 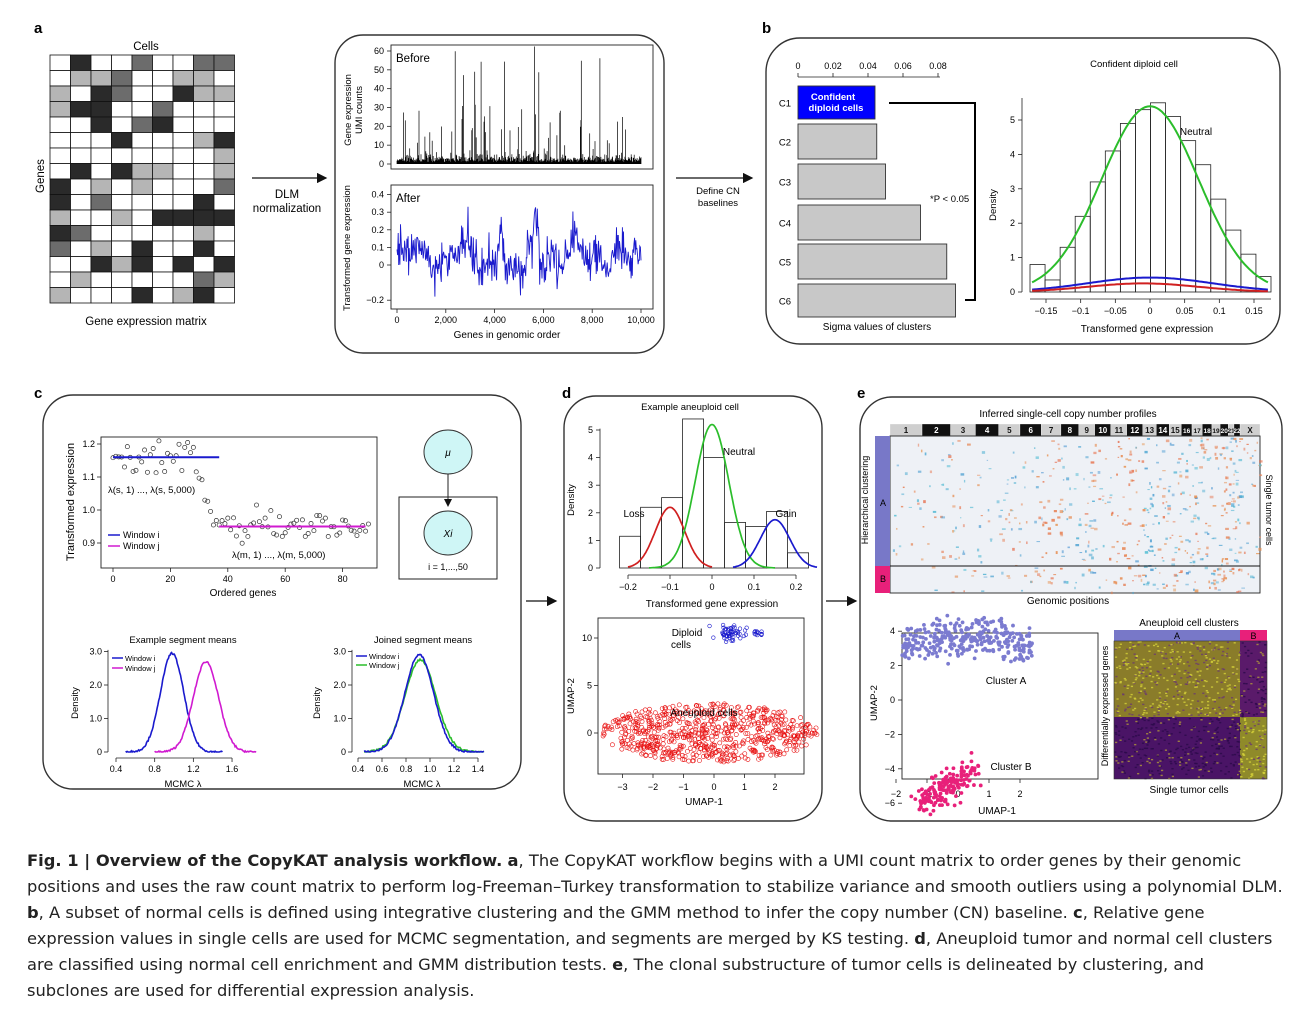 What do you see at coordinates (746, 627) in the screenshot?
I see `diploid-point` at bounding box center [746, 627].